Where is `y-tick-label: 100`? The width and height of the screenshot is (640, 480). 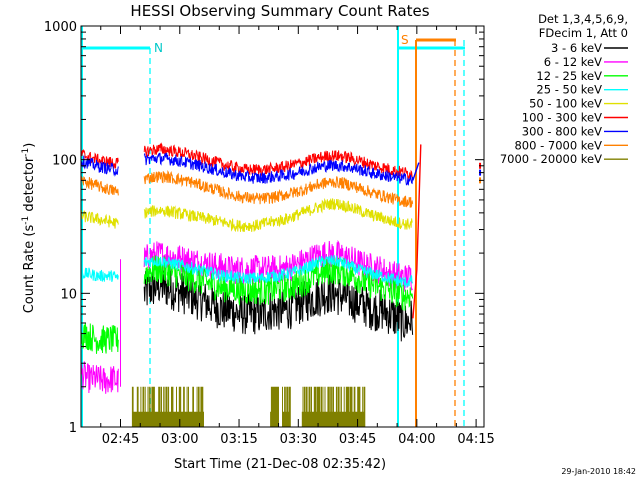
y-tick-label: 100 is located at coordinates (64, 161).